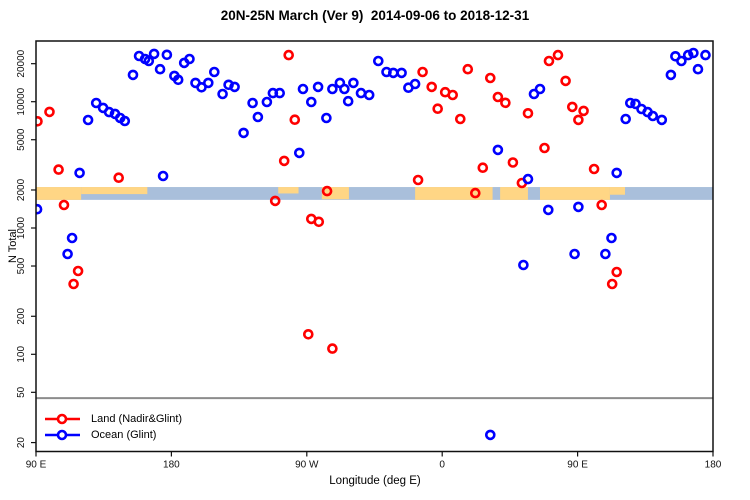 This screenshot has height=500, width=750. I want to click on y-tick-label: 2000, so click(21, 189).